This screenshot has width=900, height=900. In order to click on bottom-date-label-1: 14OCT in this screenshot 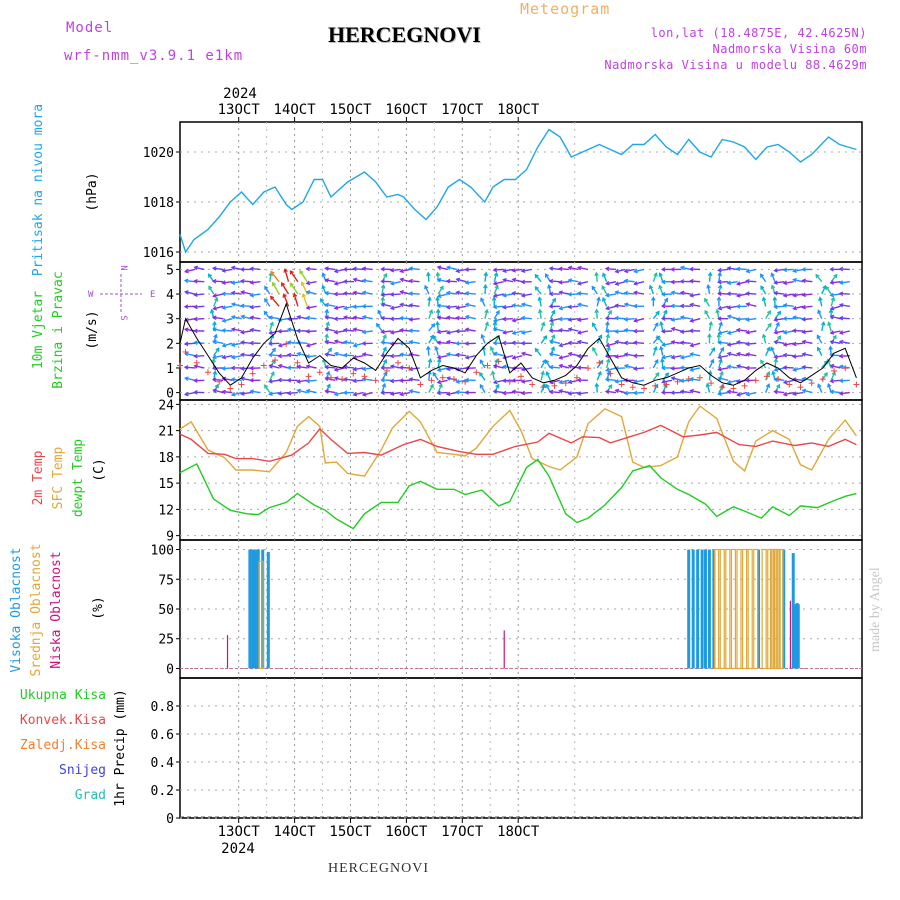, I will do `click(295, 832)`.